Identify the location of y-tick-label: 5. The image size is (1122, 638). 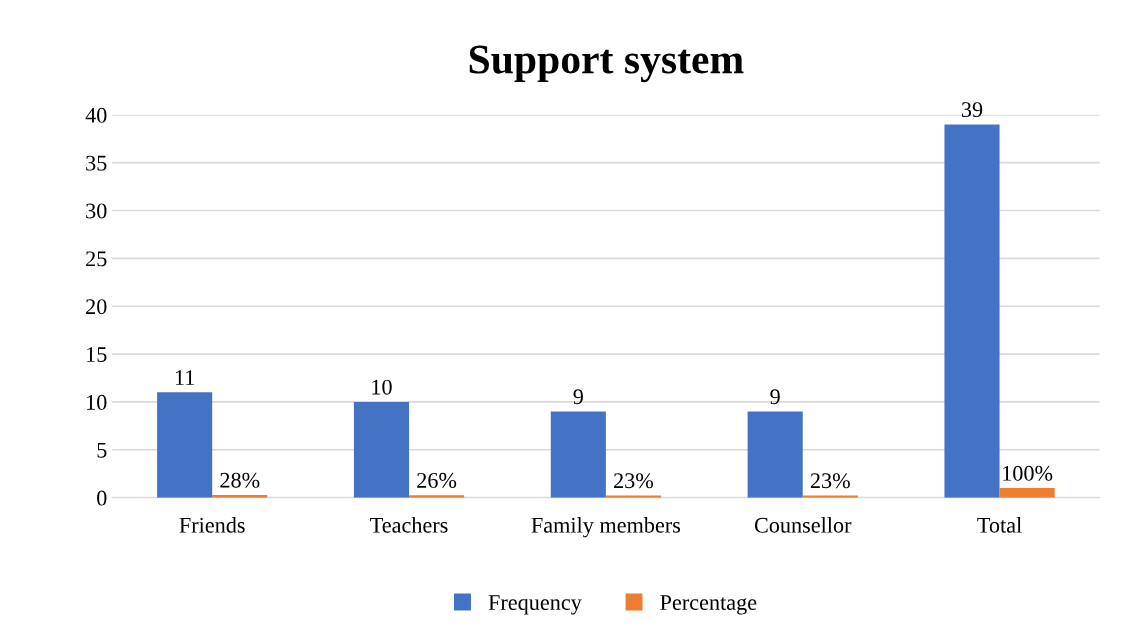
(102, 450).